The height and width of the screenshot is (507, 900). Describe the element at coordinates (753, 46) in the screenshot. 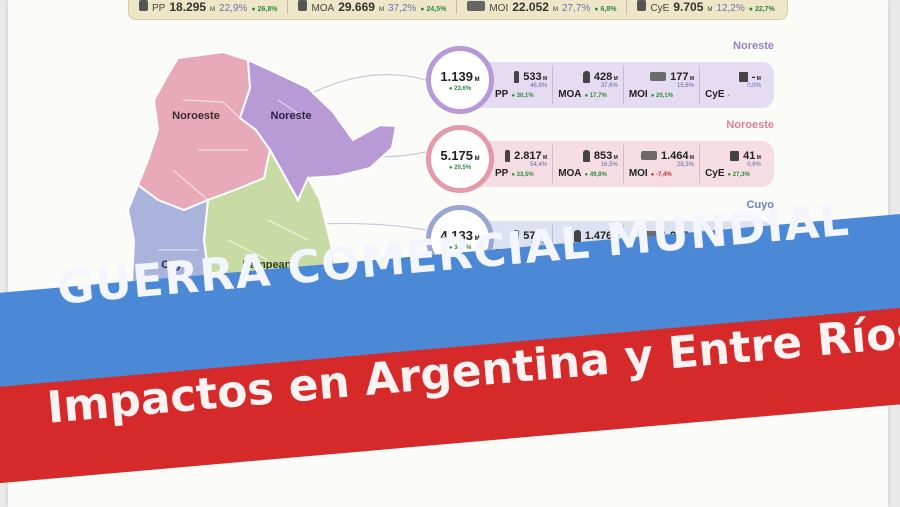

I see `region-name: Noreste` at that location.